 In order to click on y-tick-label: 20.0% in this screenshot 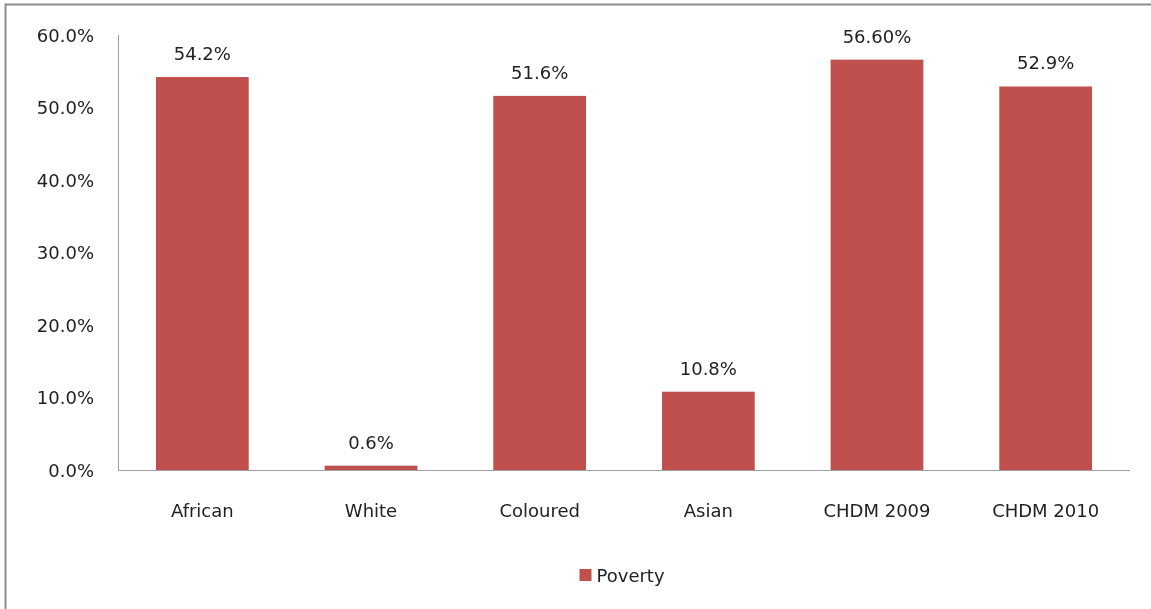, I will do `click(65, 325)`.